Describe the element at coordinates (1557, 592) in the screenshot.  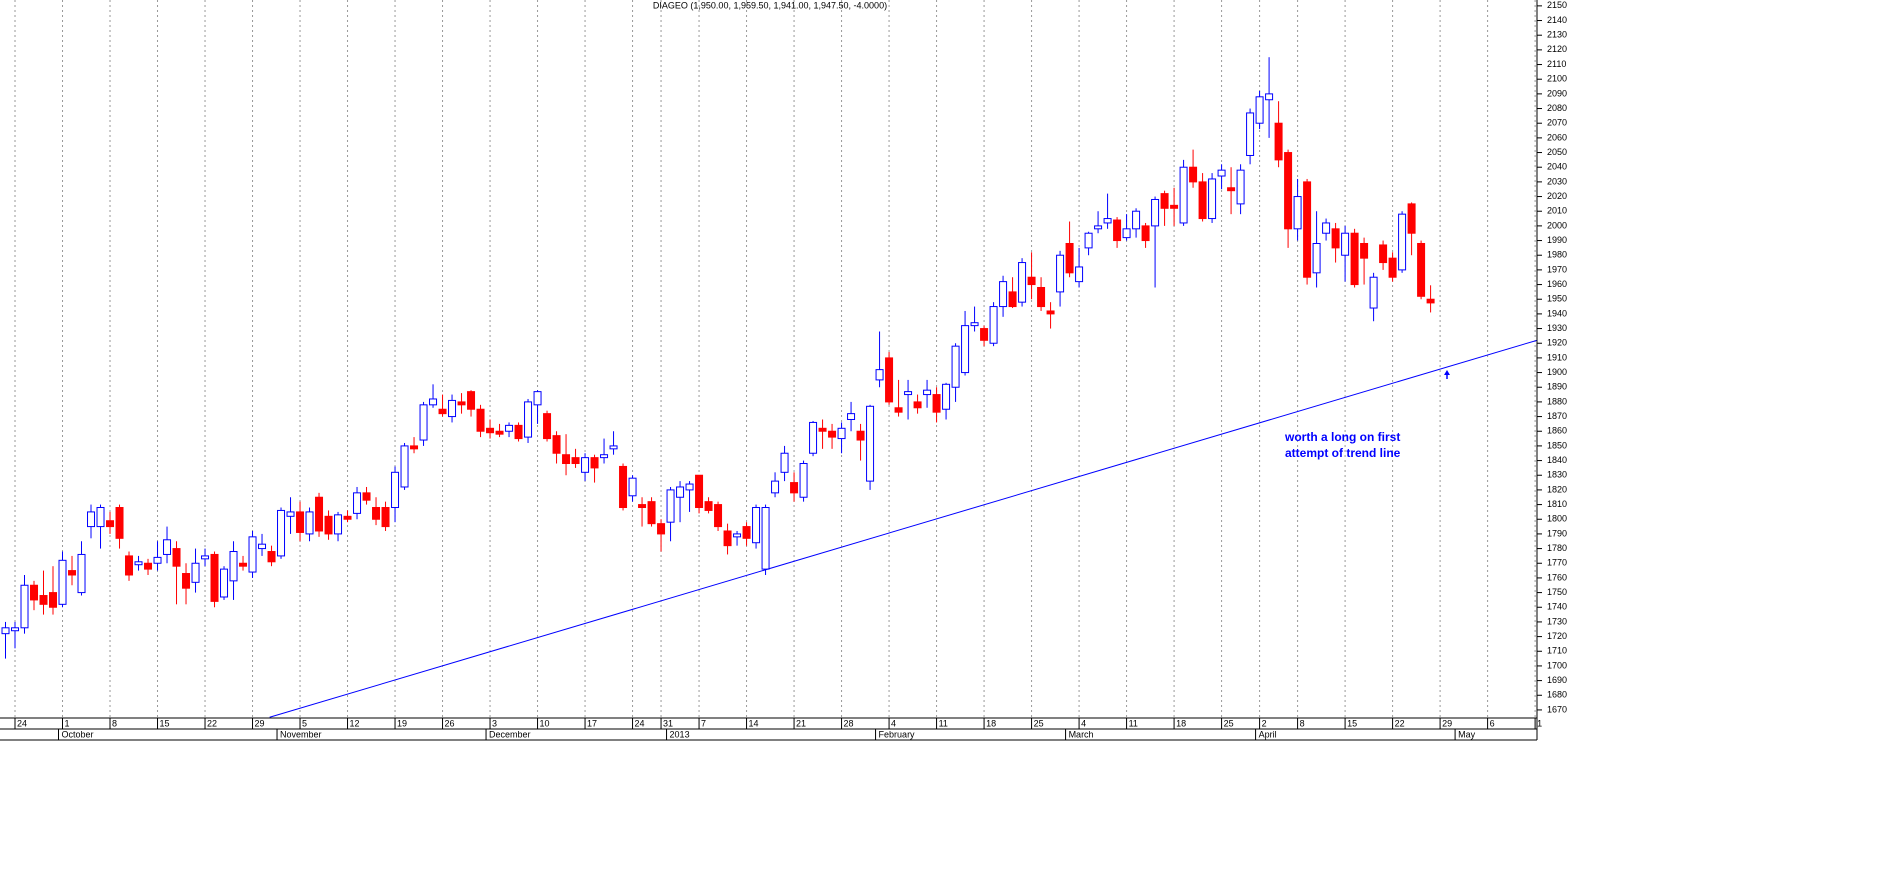
I see `y-tick-label: 1750` at that location.